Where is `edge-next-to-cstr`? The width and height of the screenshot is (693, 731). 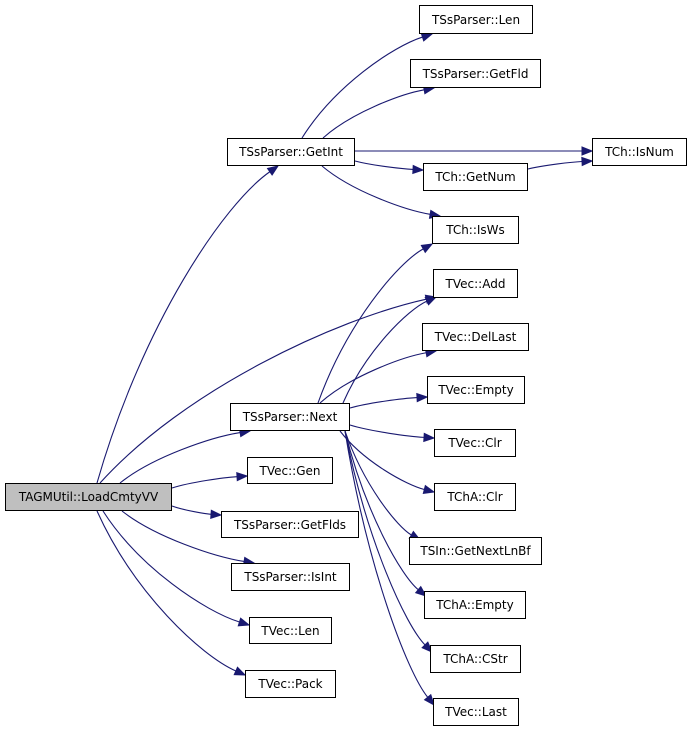
edge-next-to-cstr is located at coordinates (385, 538).